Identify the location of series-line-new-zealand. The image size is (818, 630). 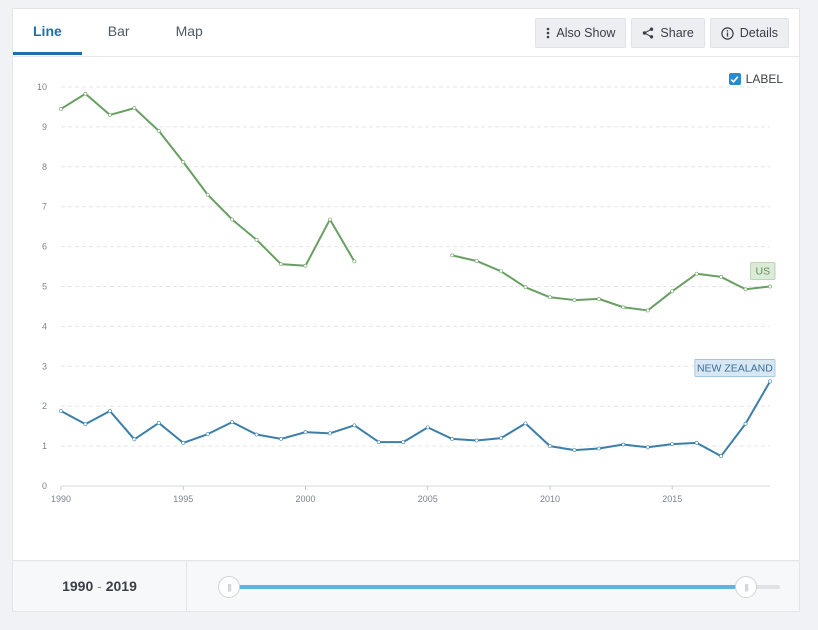
(415, 419).